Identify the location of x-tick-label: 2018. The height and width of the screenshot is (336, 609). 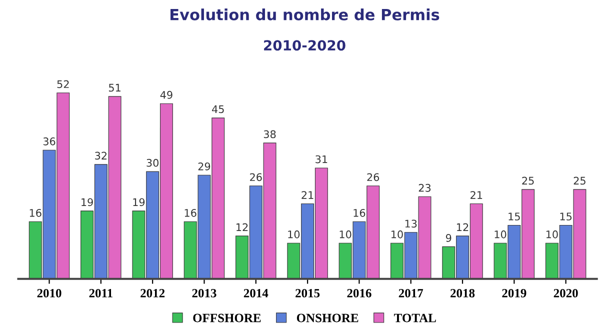
(462, 293).